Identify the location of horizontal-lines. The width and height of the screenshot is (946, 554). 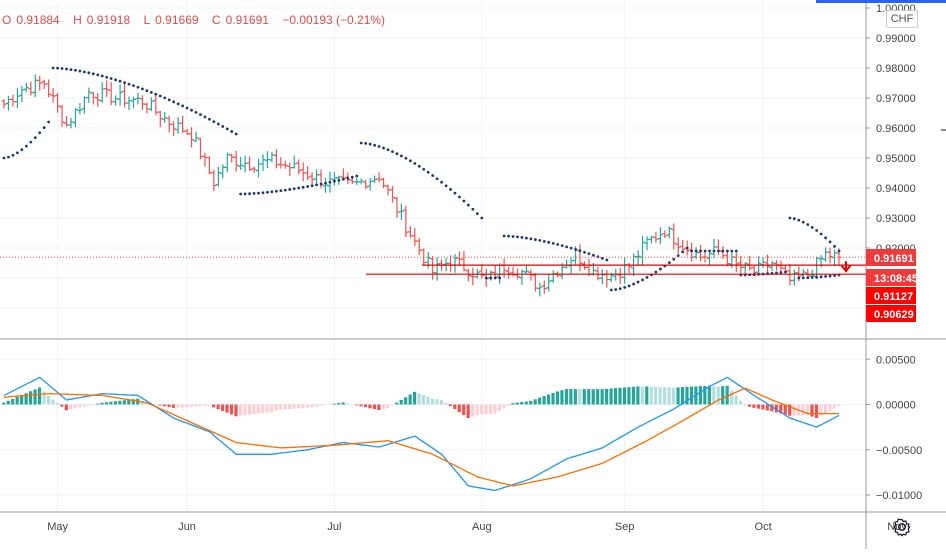
(616, 269).